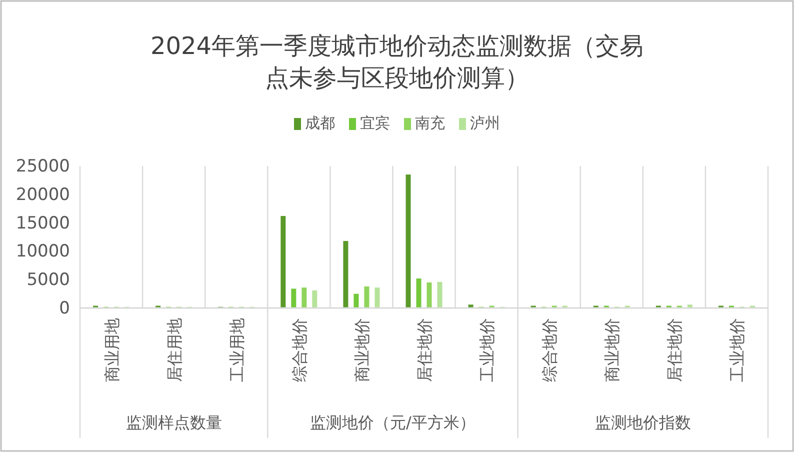  What do you see at coordinates (375, 123) in the screenshot?
I see `legend-label: 宜宾` at bounding box center [375, 123].